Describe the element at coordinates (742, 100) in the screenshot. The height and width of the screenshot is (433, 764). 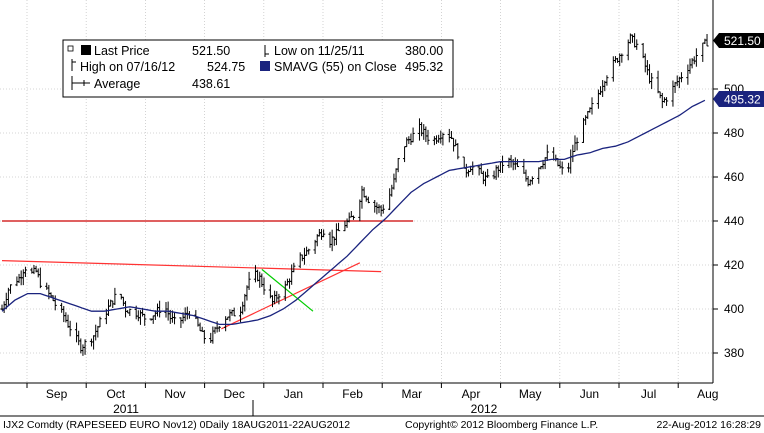
I see `smavg-tag-value: 495.32` at that location.